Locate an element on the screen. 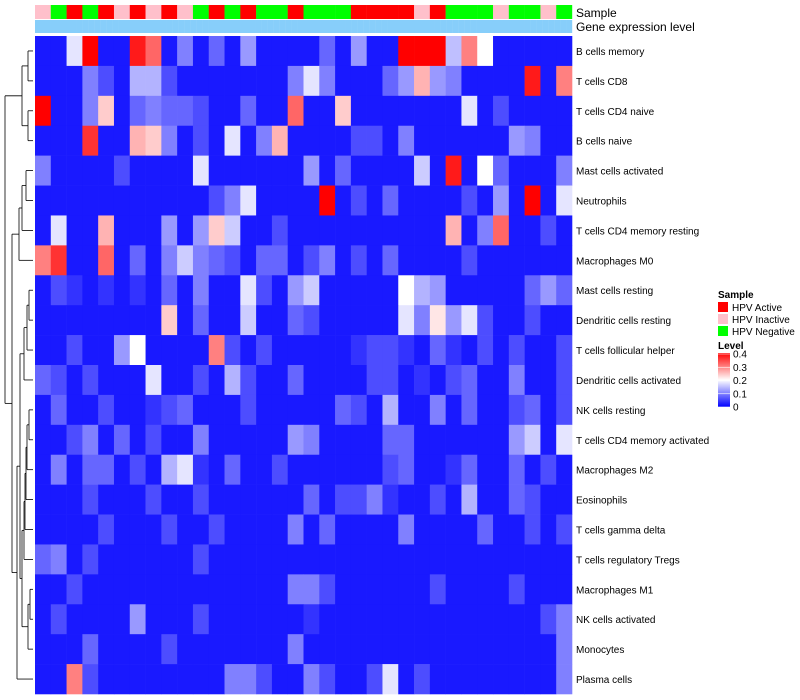 The width and height of the screenshot is (800, 700). row-label: Macrophages M2 is located at coordinates (615, 471).